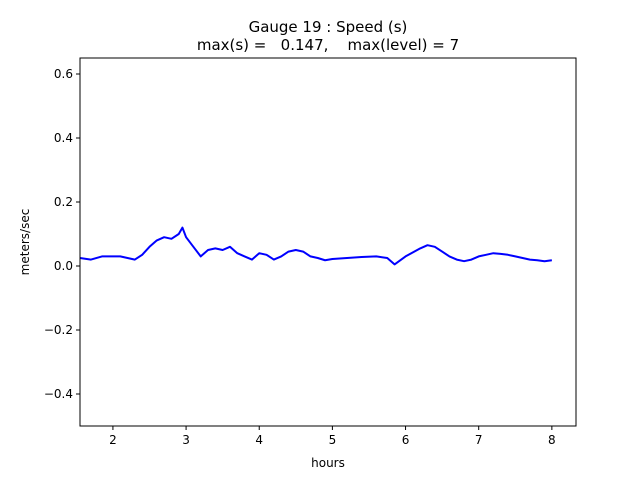 The image size is (640, 480). I want to click on speed-series-line, so click(315, 246).